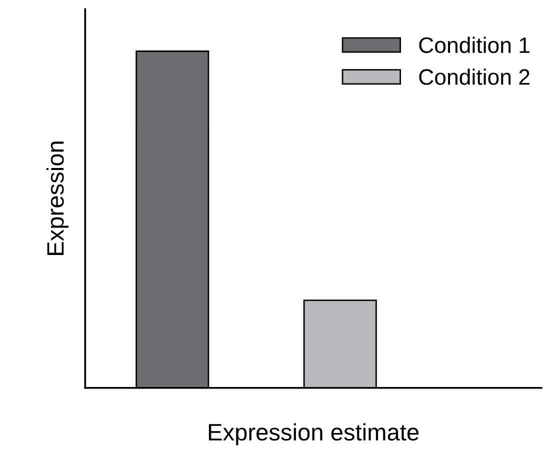 The height and width of the screenshot is (459, 553). I want to click on legend-label: Condition 2, so click(474, 76).